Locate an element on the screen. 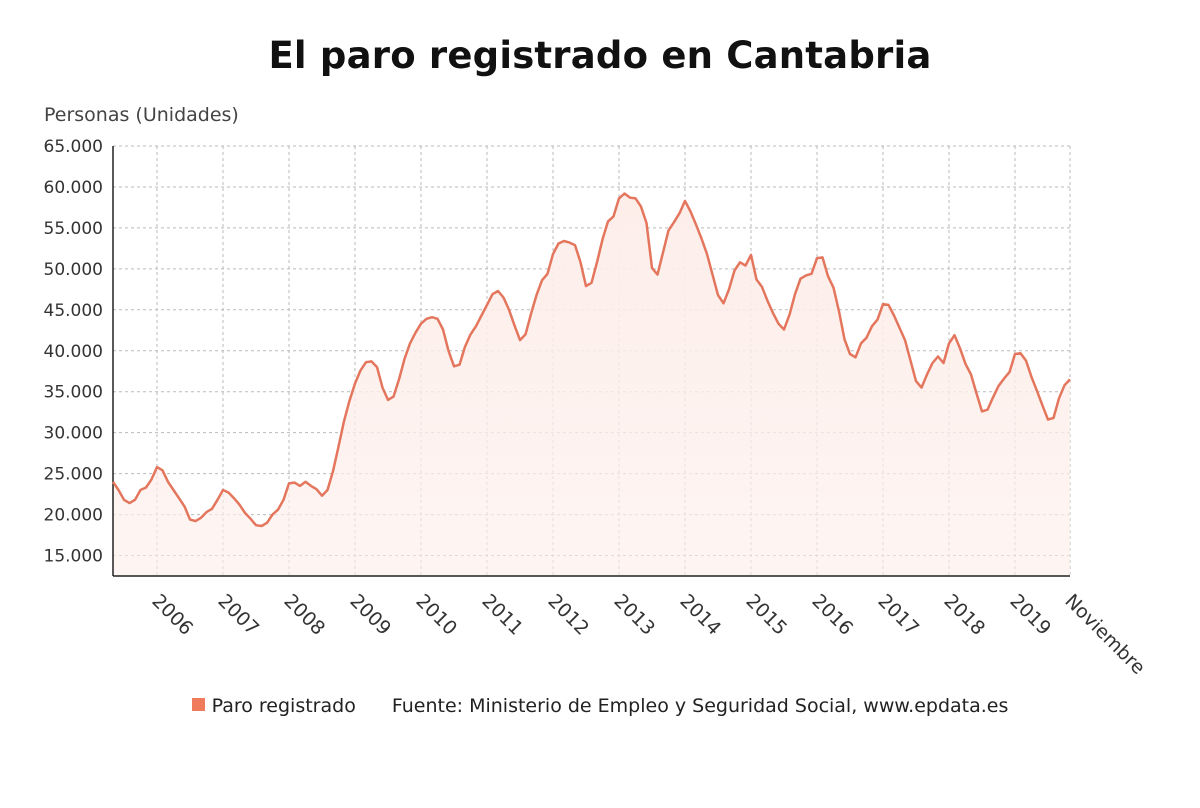 Image resolution: width=1200 pixels, height=808 pixels. x-tick-label: Noviembre is located at coordinates (1104, 634).